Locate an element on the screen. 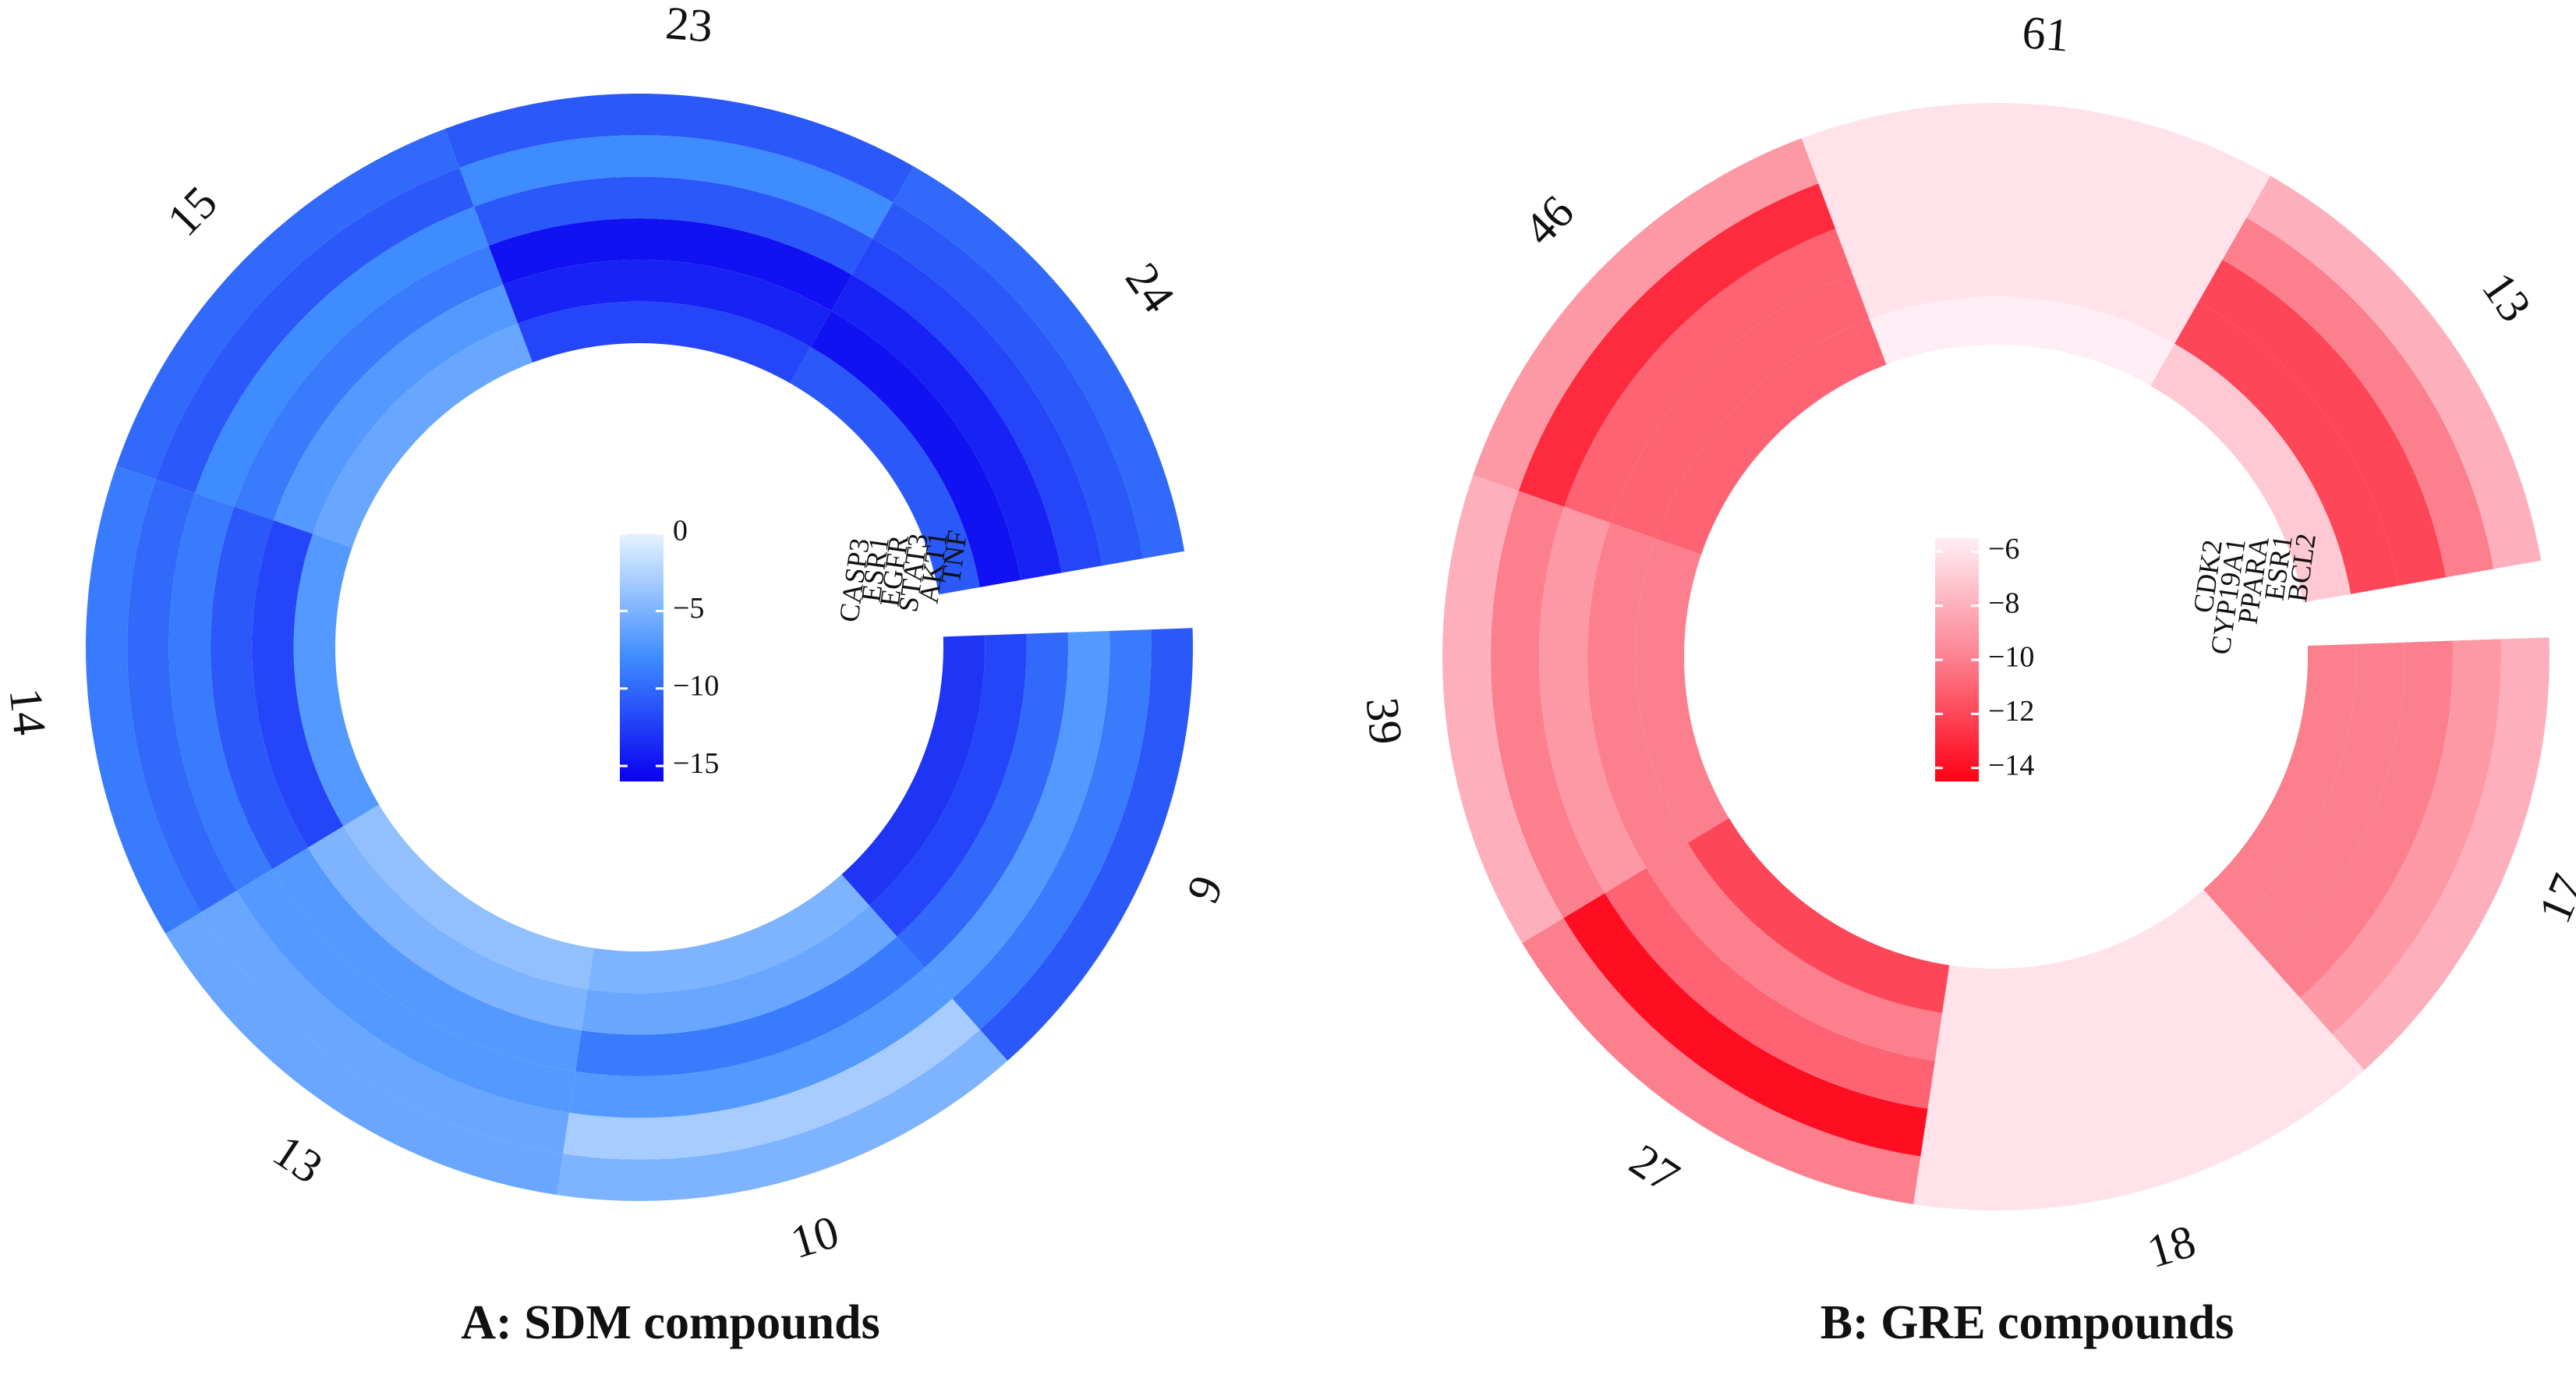  track-label-tnf: TNF is located at coordinates (954, 558).